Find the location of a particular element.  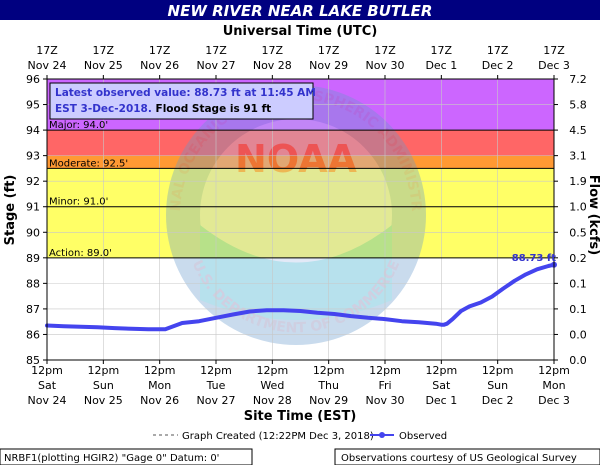

title-bar is located at coordinates (300, 10).